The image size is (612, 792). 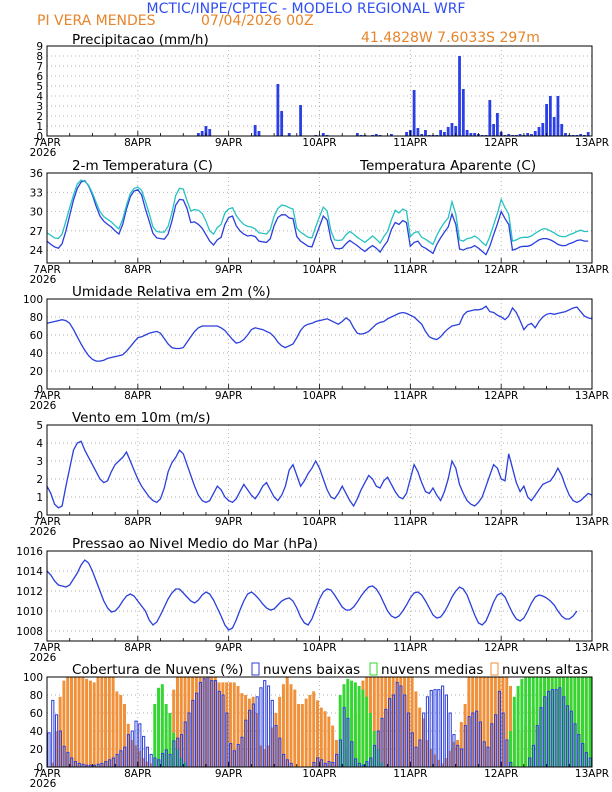 What do you see at coordinates (311, 670) in the screenshot?
I see `legend-low: nuvens baixas` at bounding box center [311, 670].